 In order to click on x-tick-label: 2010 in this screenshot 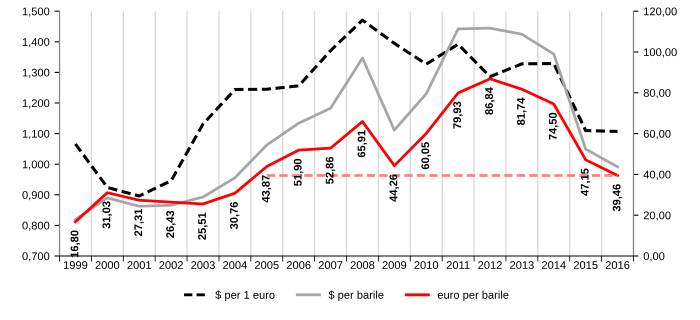, I will do `click(426, 265)`.